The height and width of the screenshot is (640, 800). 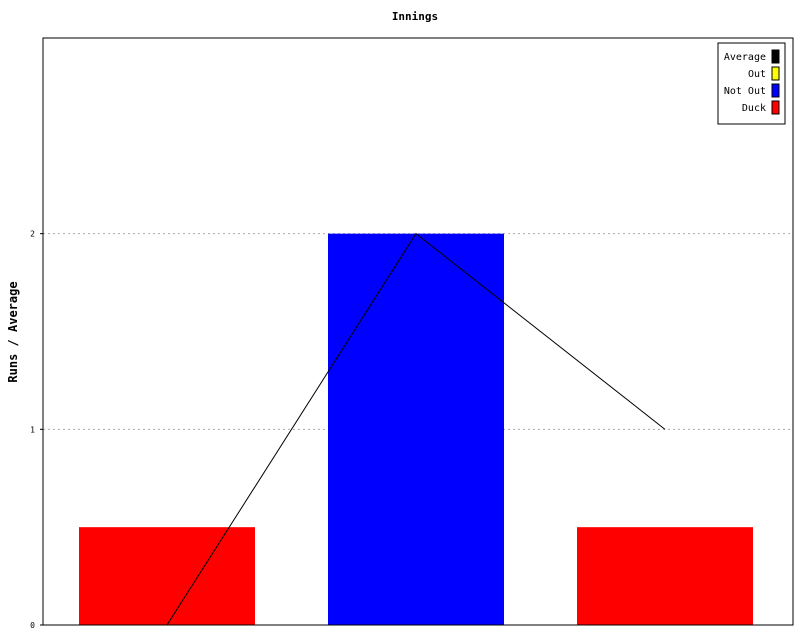 What do you see at coordinates (754, 108) in the screenshot?
I see `legend-label-3: Duck` at bounding box center [754, 108].